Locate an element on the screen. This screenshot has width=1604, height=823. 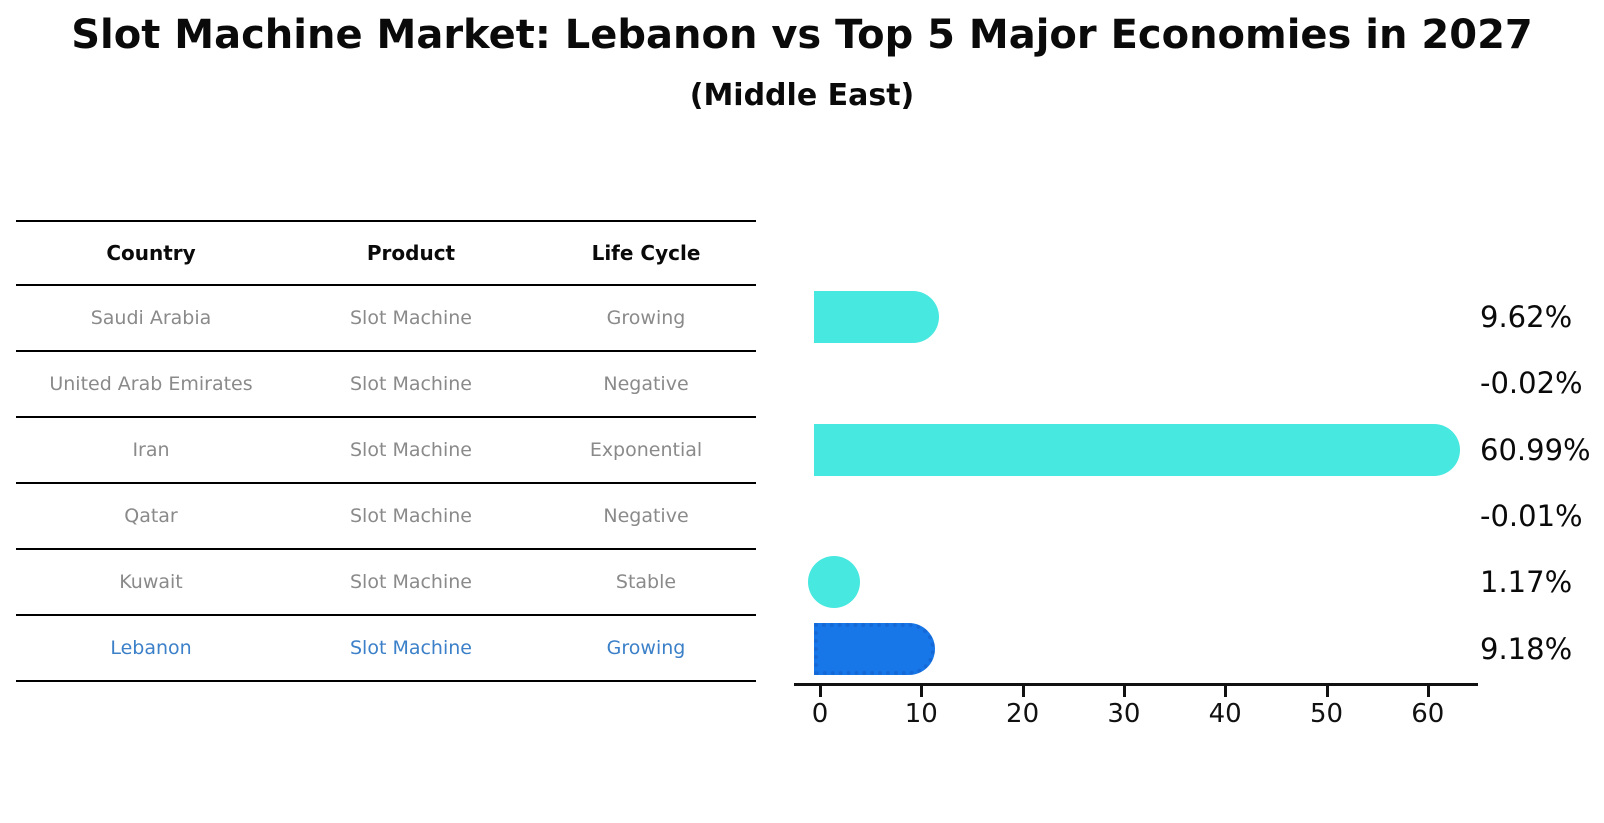
table-row-united-arab-emirates: United Arab Emirates Slot Machine Negative is located at coordinates (386, 385).